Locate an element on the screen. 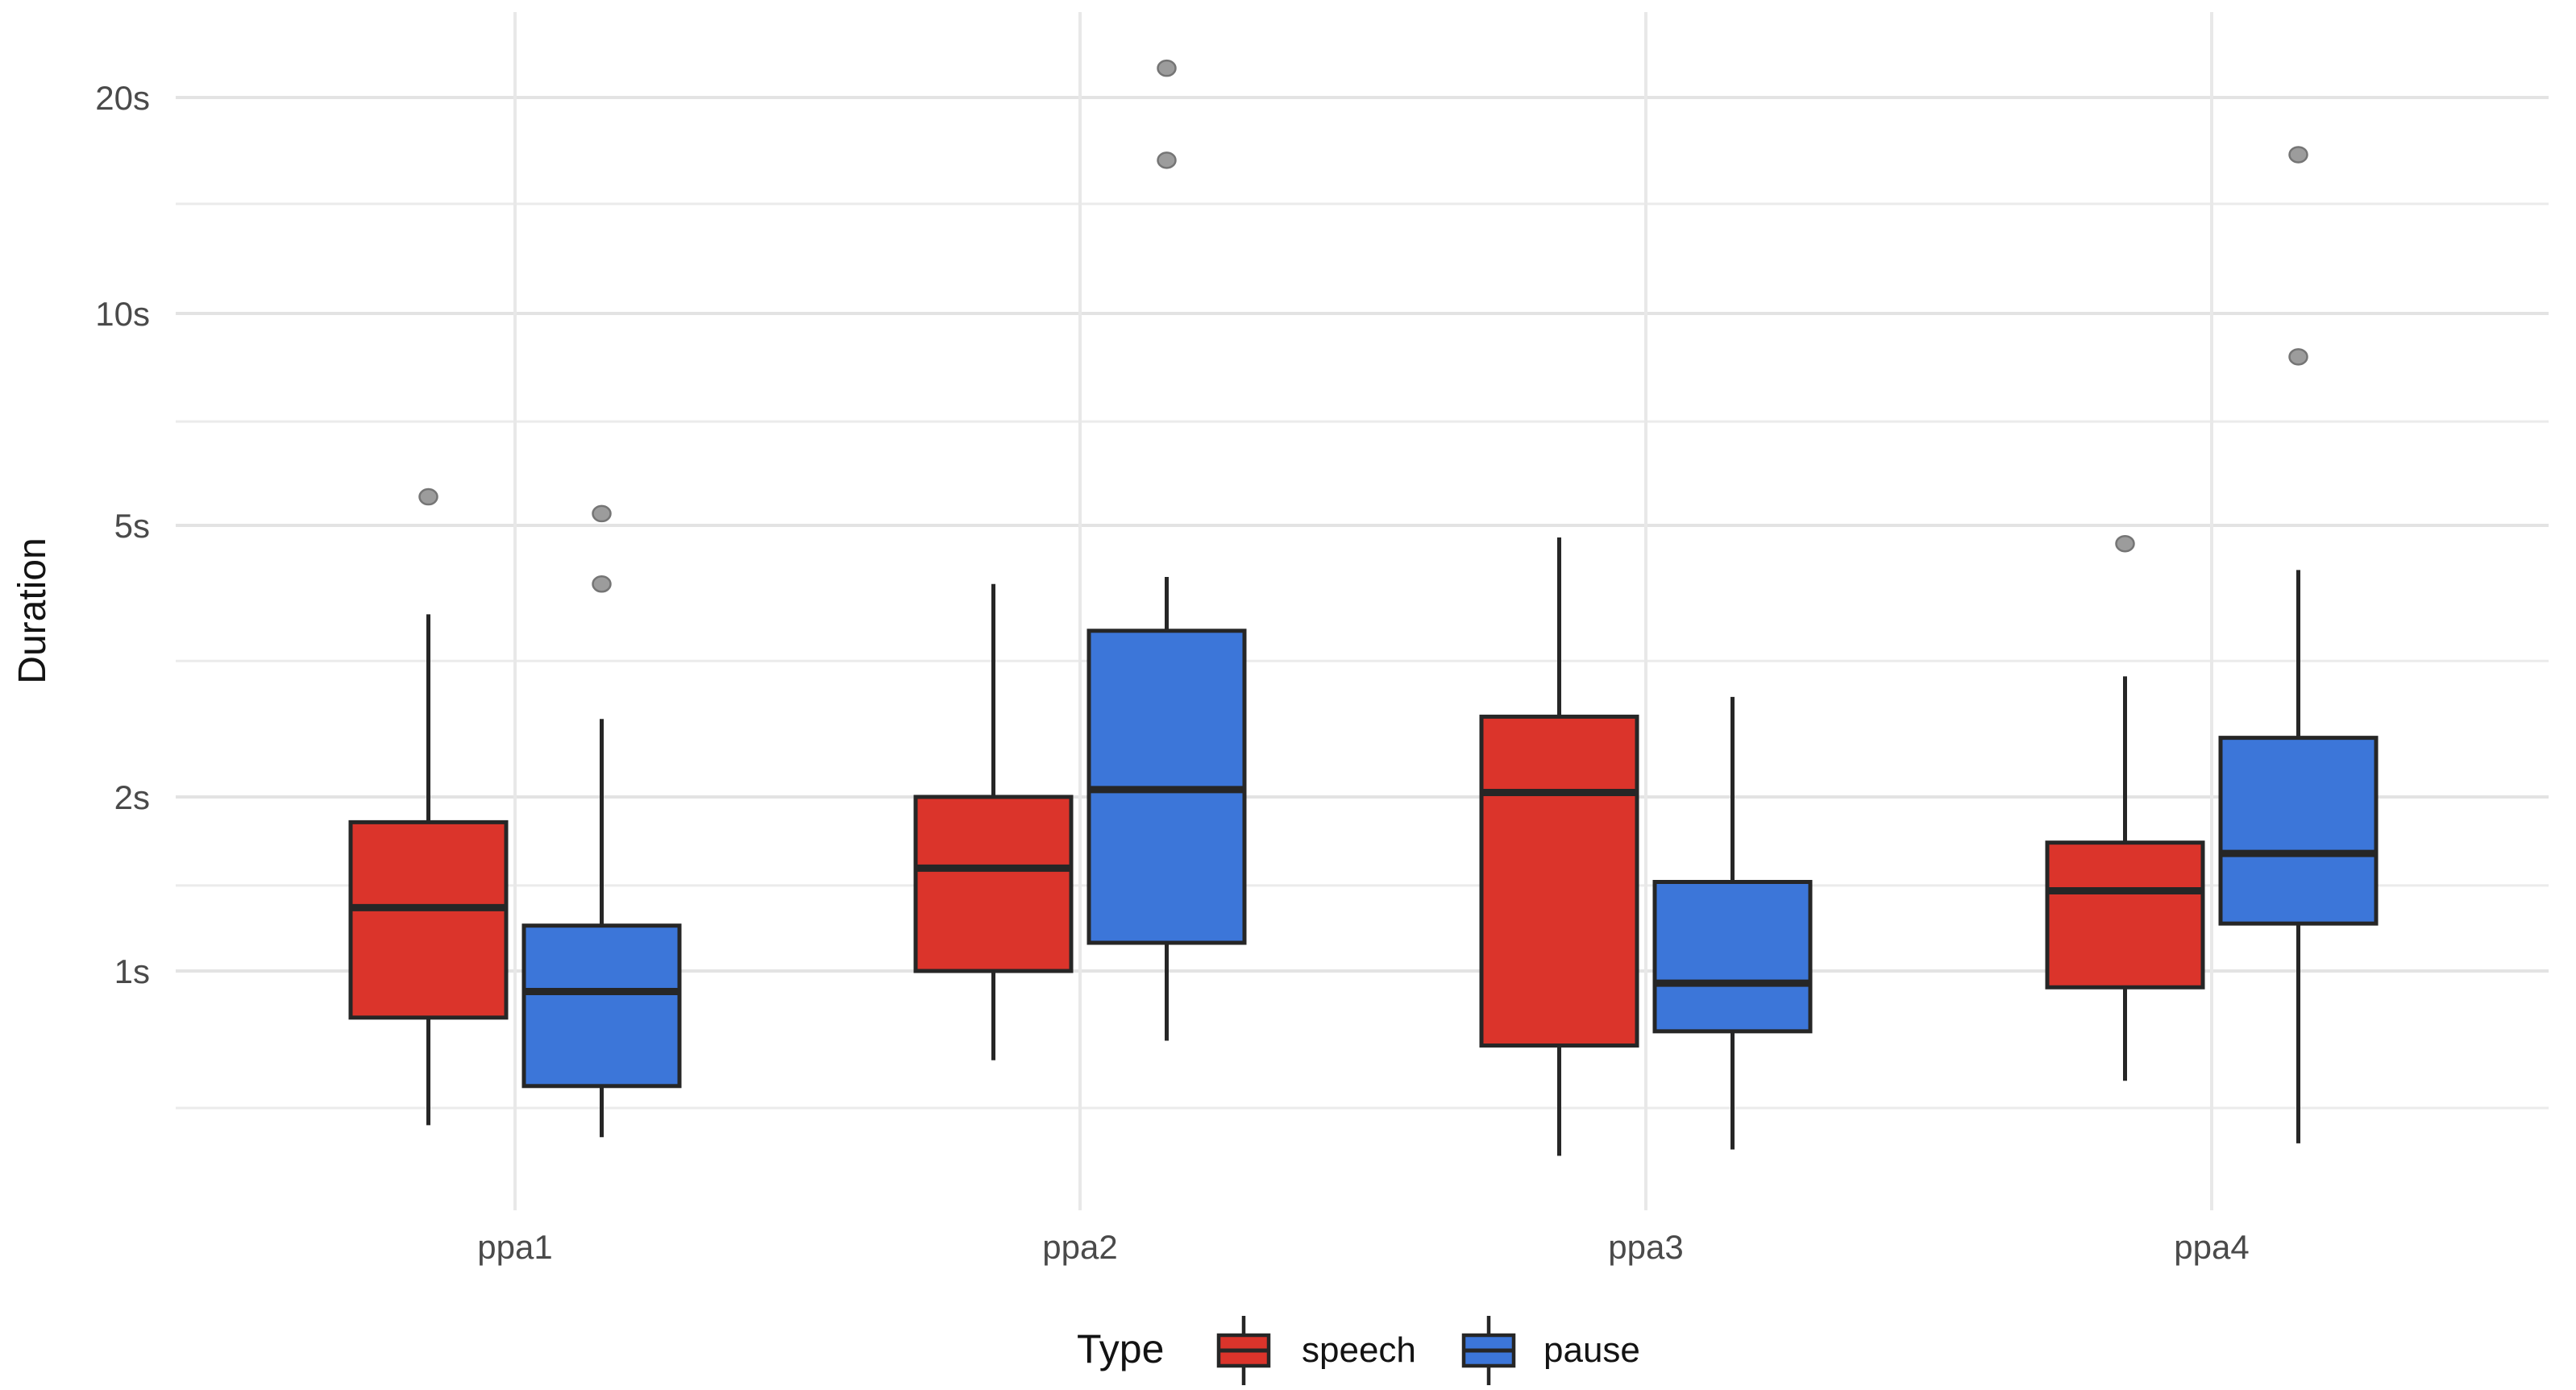 The height and width of the screenshot is (1390, 2576). box-speech-ppa2 is located at coordinates (993, 822).